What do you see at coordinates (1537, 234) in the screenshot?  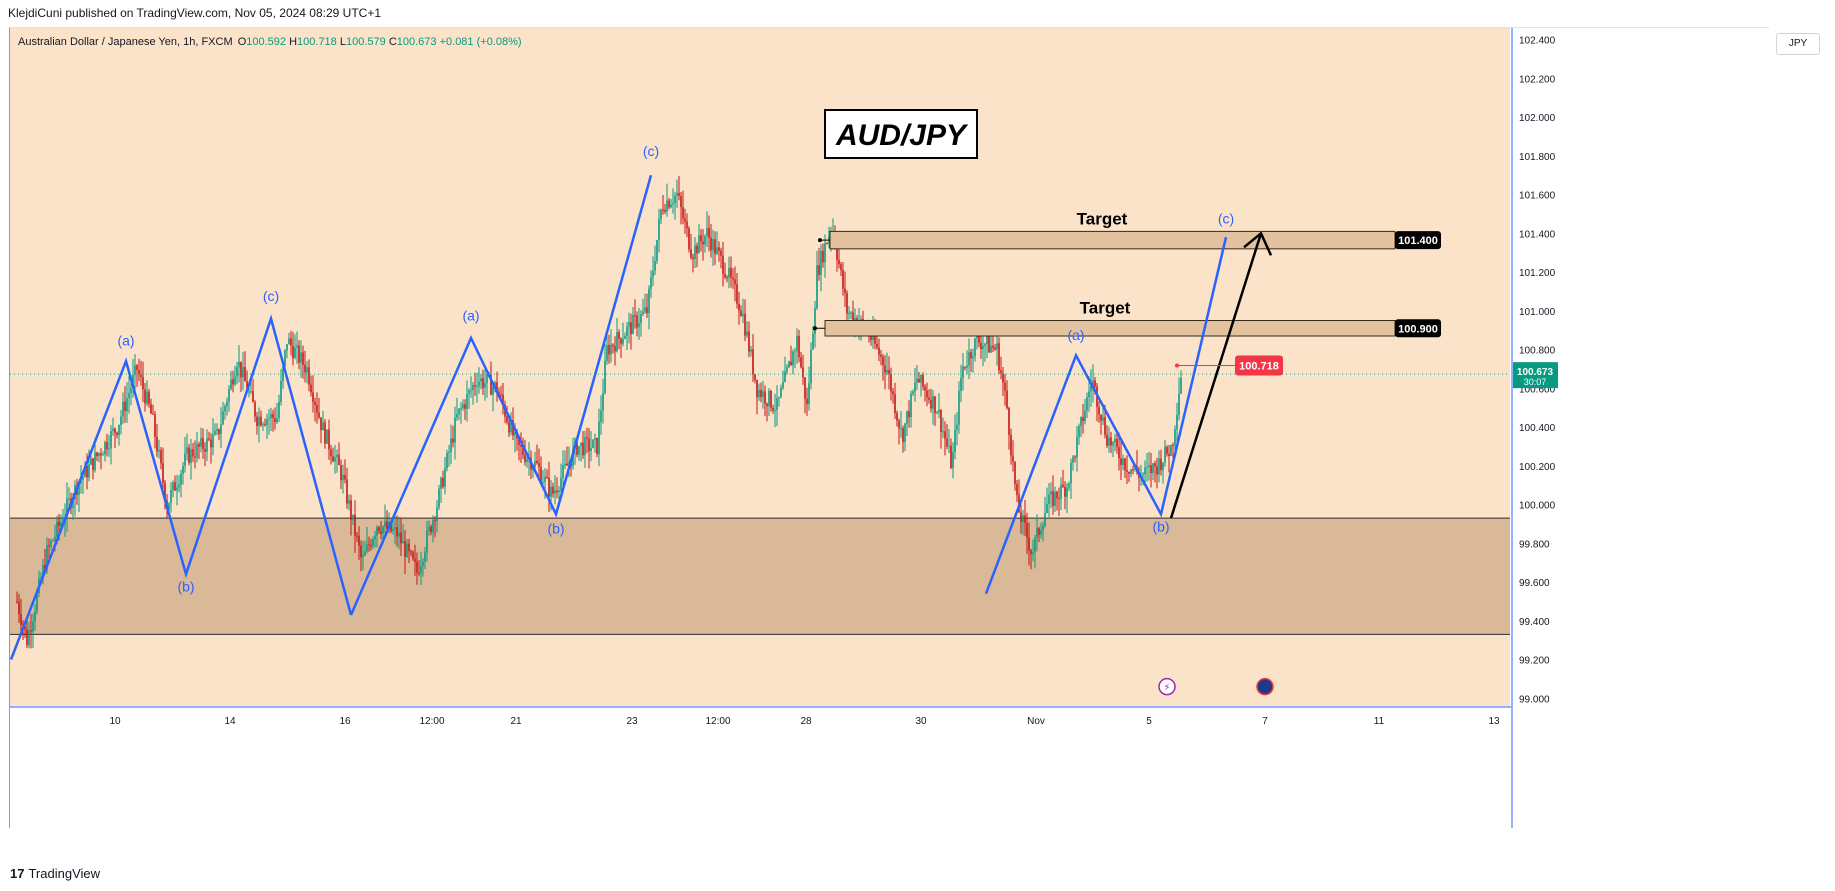 I see `y-tick-label: 101.400` at bounding box center [1537, 234].